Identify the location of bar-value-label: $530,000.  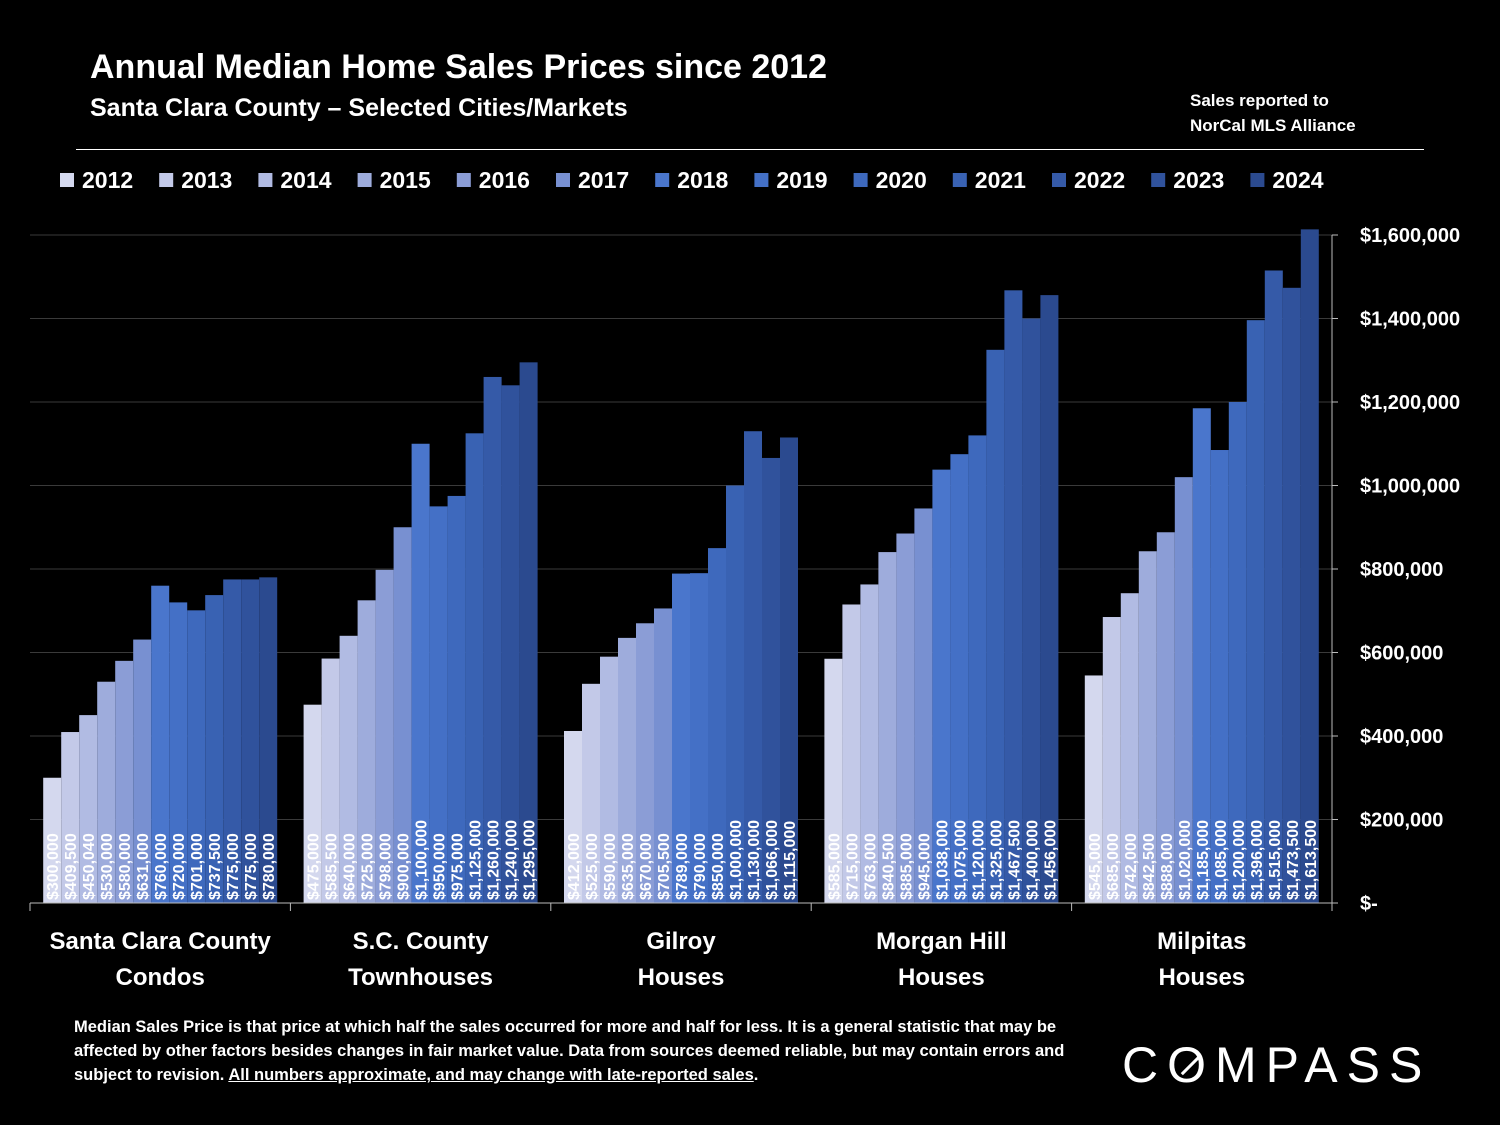
(107, 866).